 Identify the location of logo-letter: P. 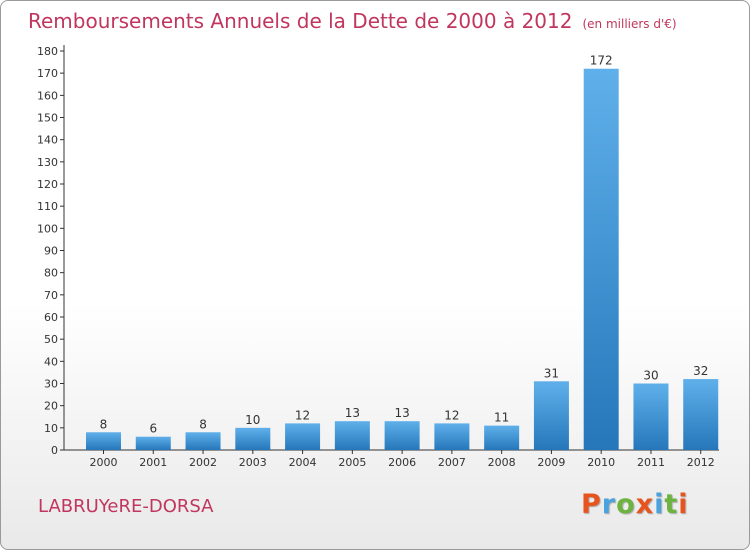
(591, 504).